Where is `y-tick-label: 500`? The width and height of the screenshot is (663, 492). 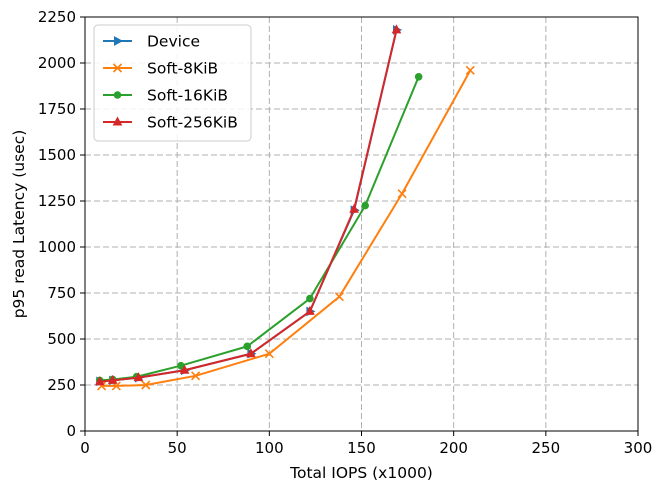
y-tick-label: 500 is located at coordinates (61, 339).